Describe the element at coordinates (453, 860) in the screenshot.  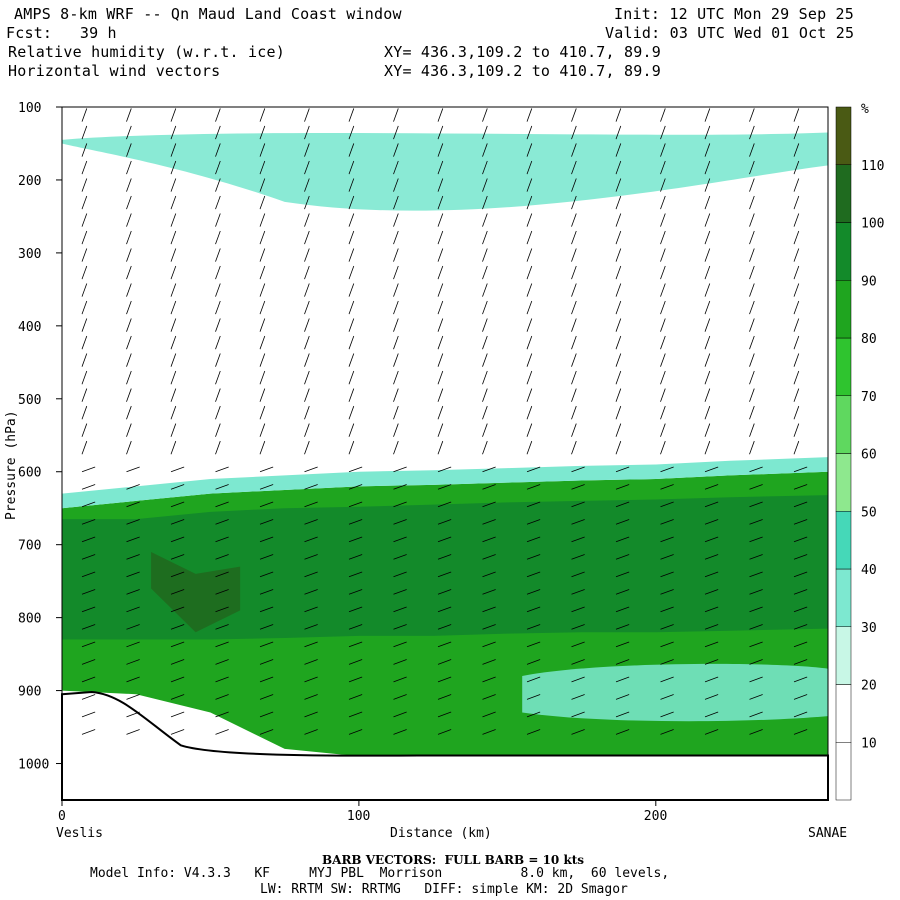
I see `barb-note: BARB VECTORS: FULL BARB = 10 kts` at that location.